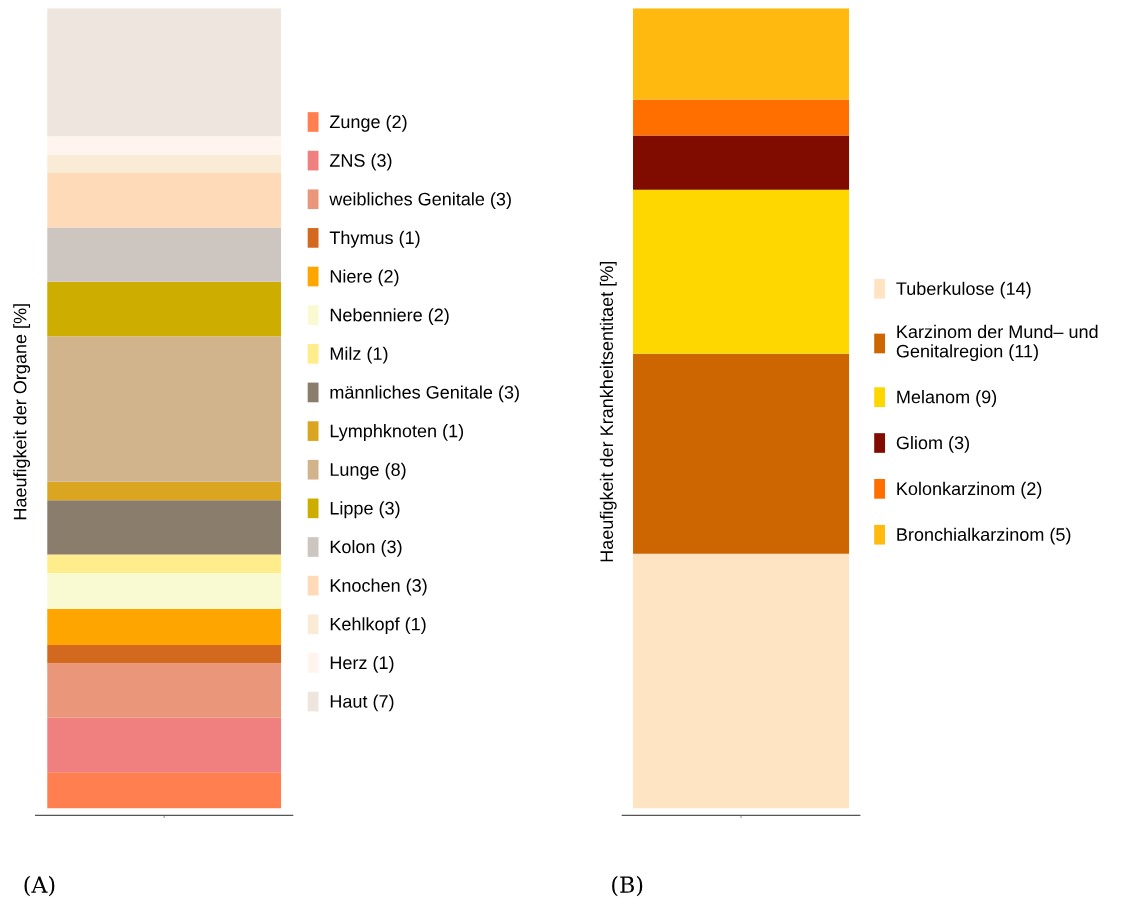 This screenshot has width=1148, height=912. Describe the element at coordinates (397, 432) in the screenshot. I see `legend-label: Lymphknoten (1)` at that location.